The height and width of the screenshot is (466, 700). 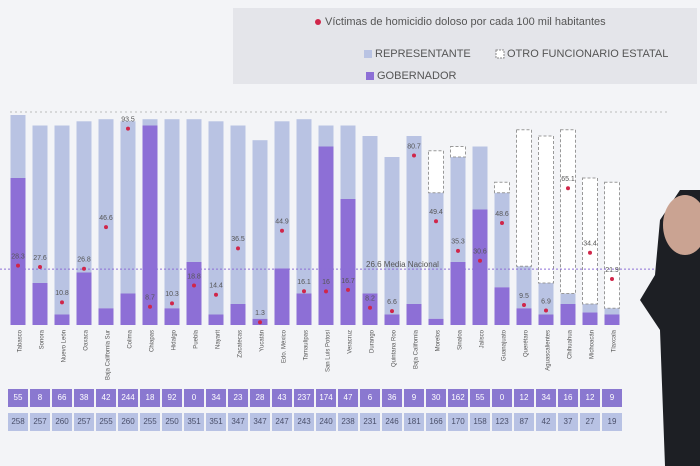 I want to click on table-value: 87, so click(x=524, y=421).